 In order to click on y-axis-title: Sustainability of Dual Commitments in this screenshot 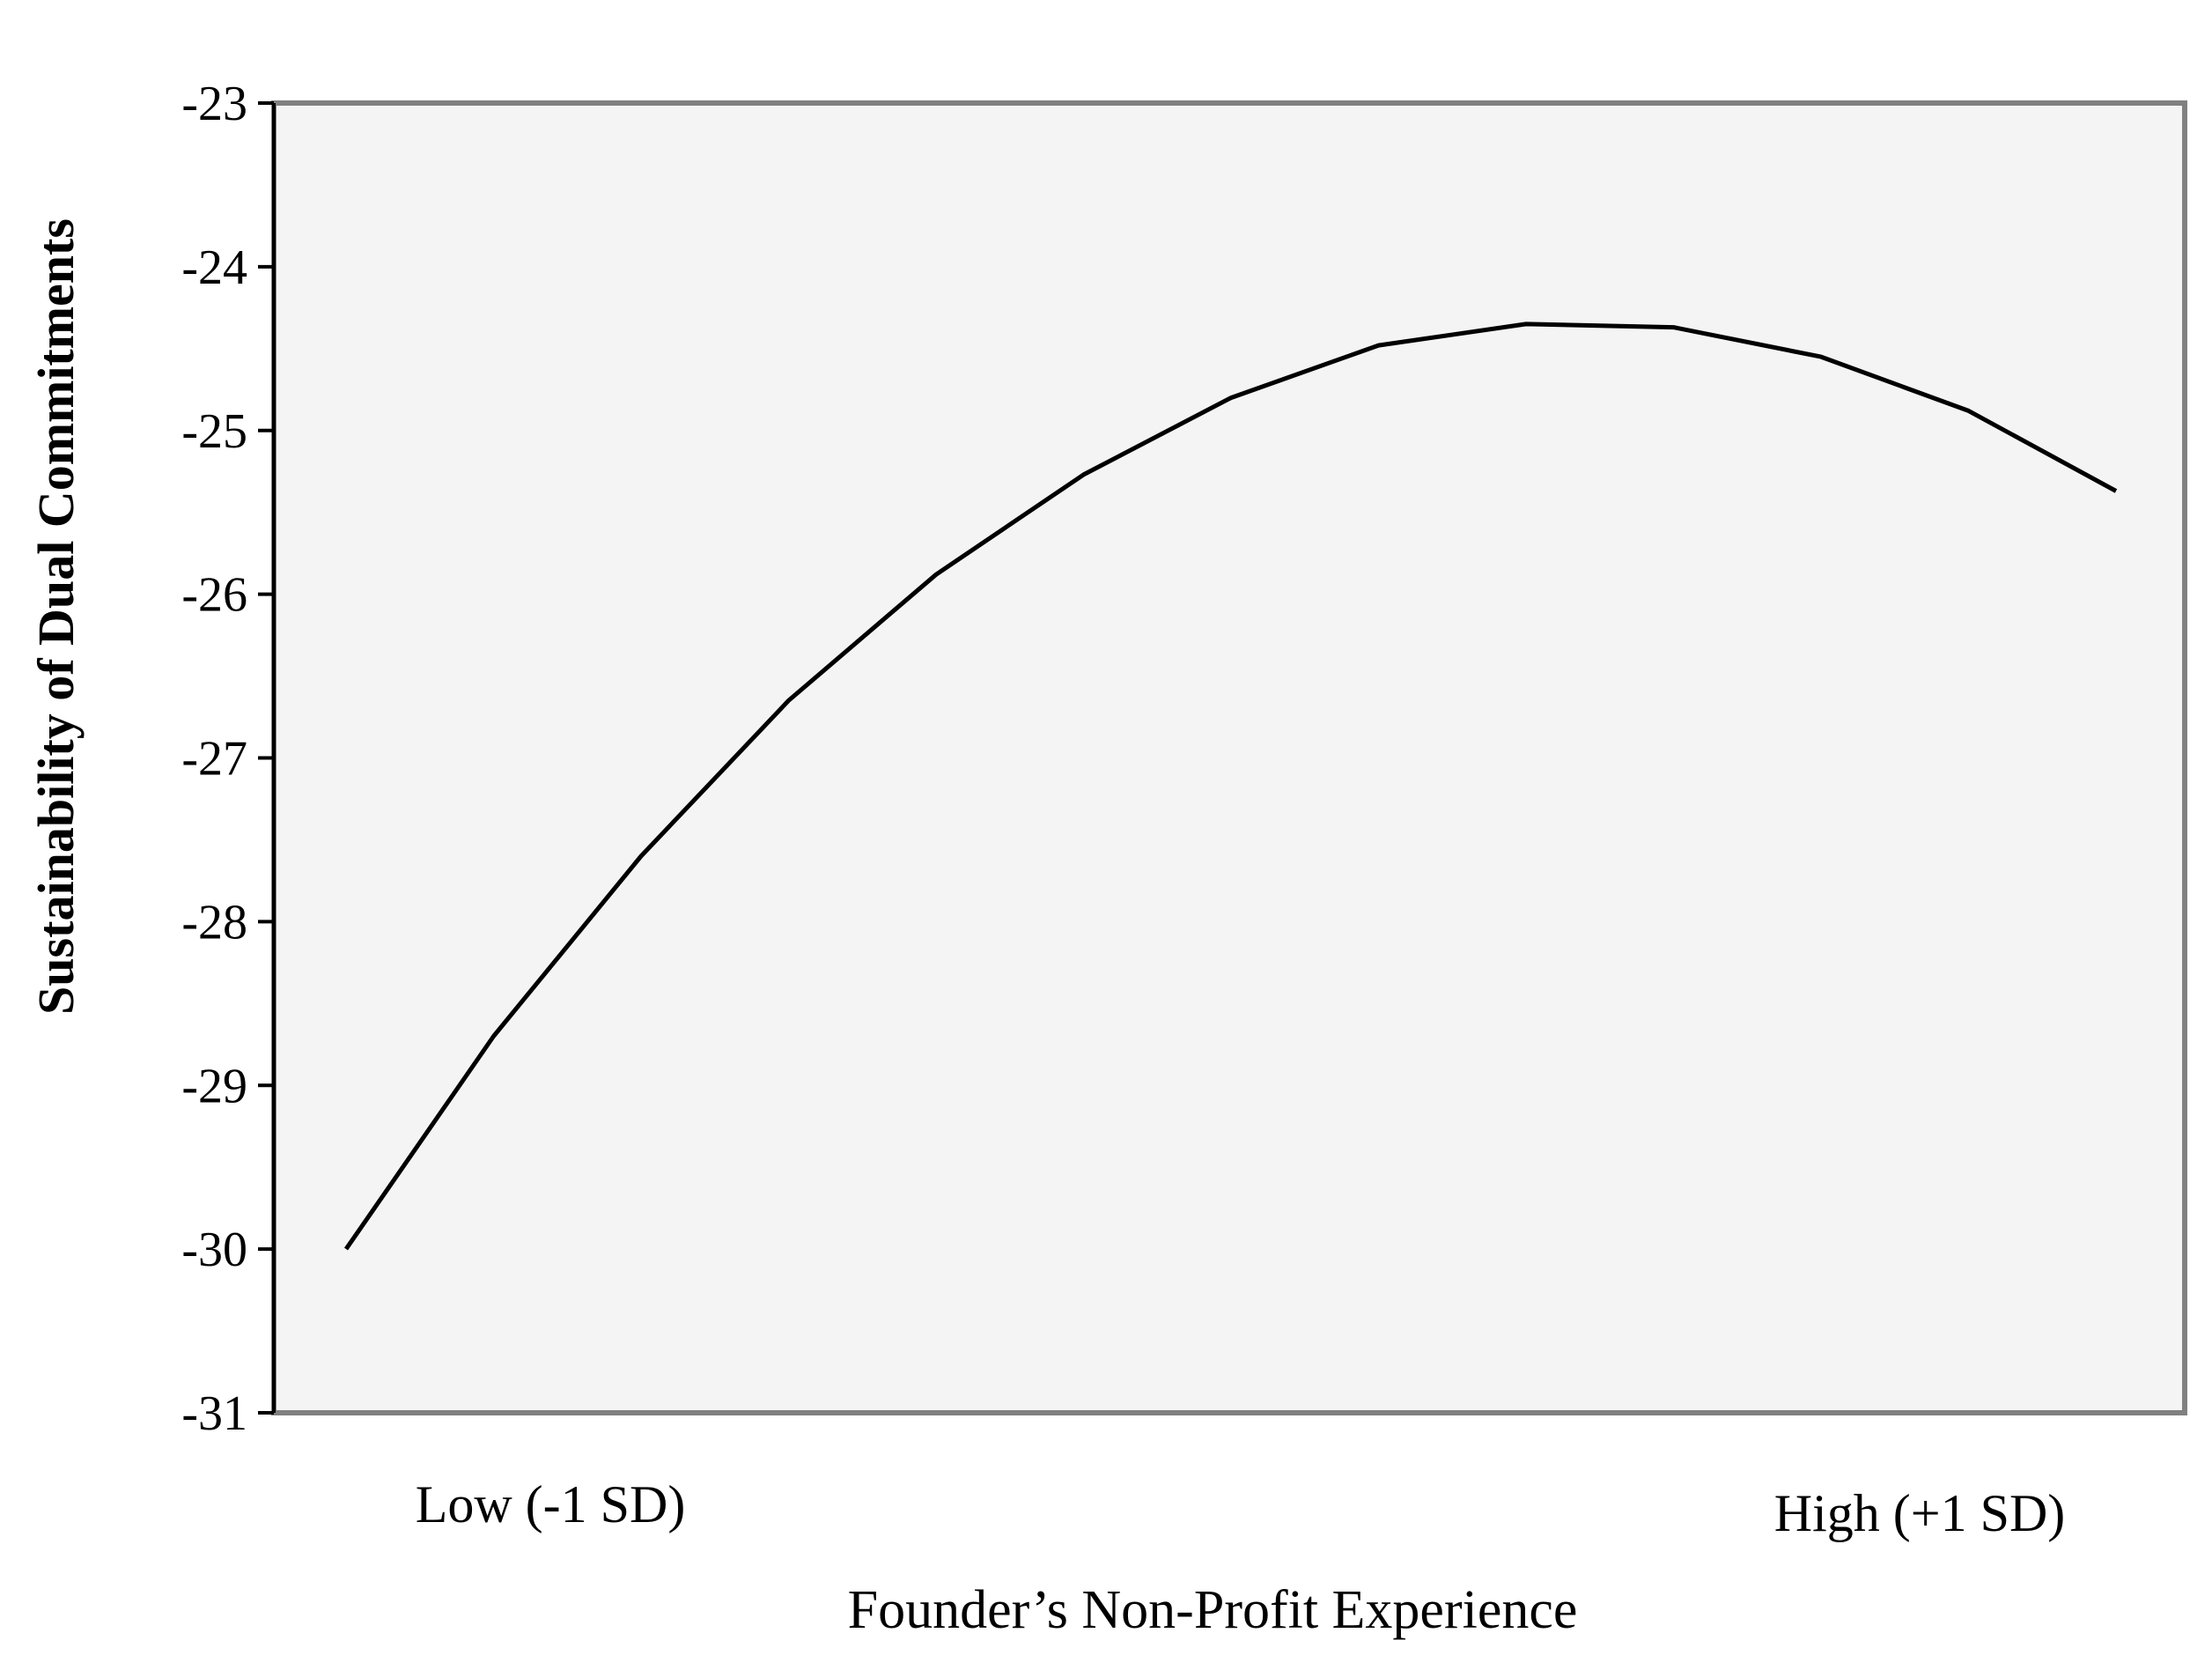, I will do `click(56, 616)`.